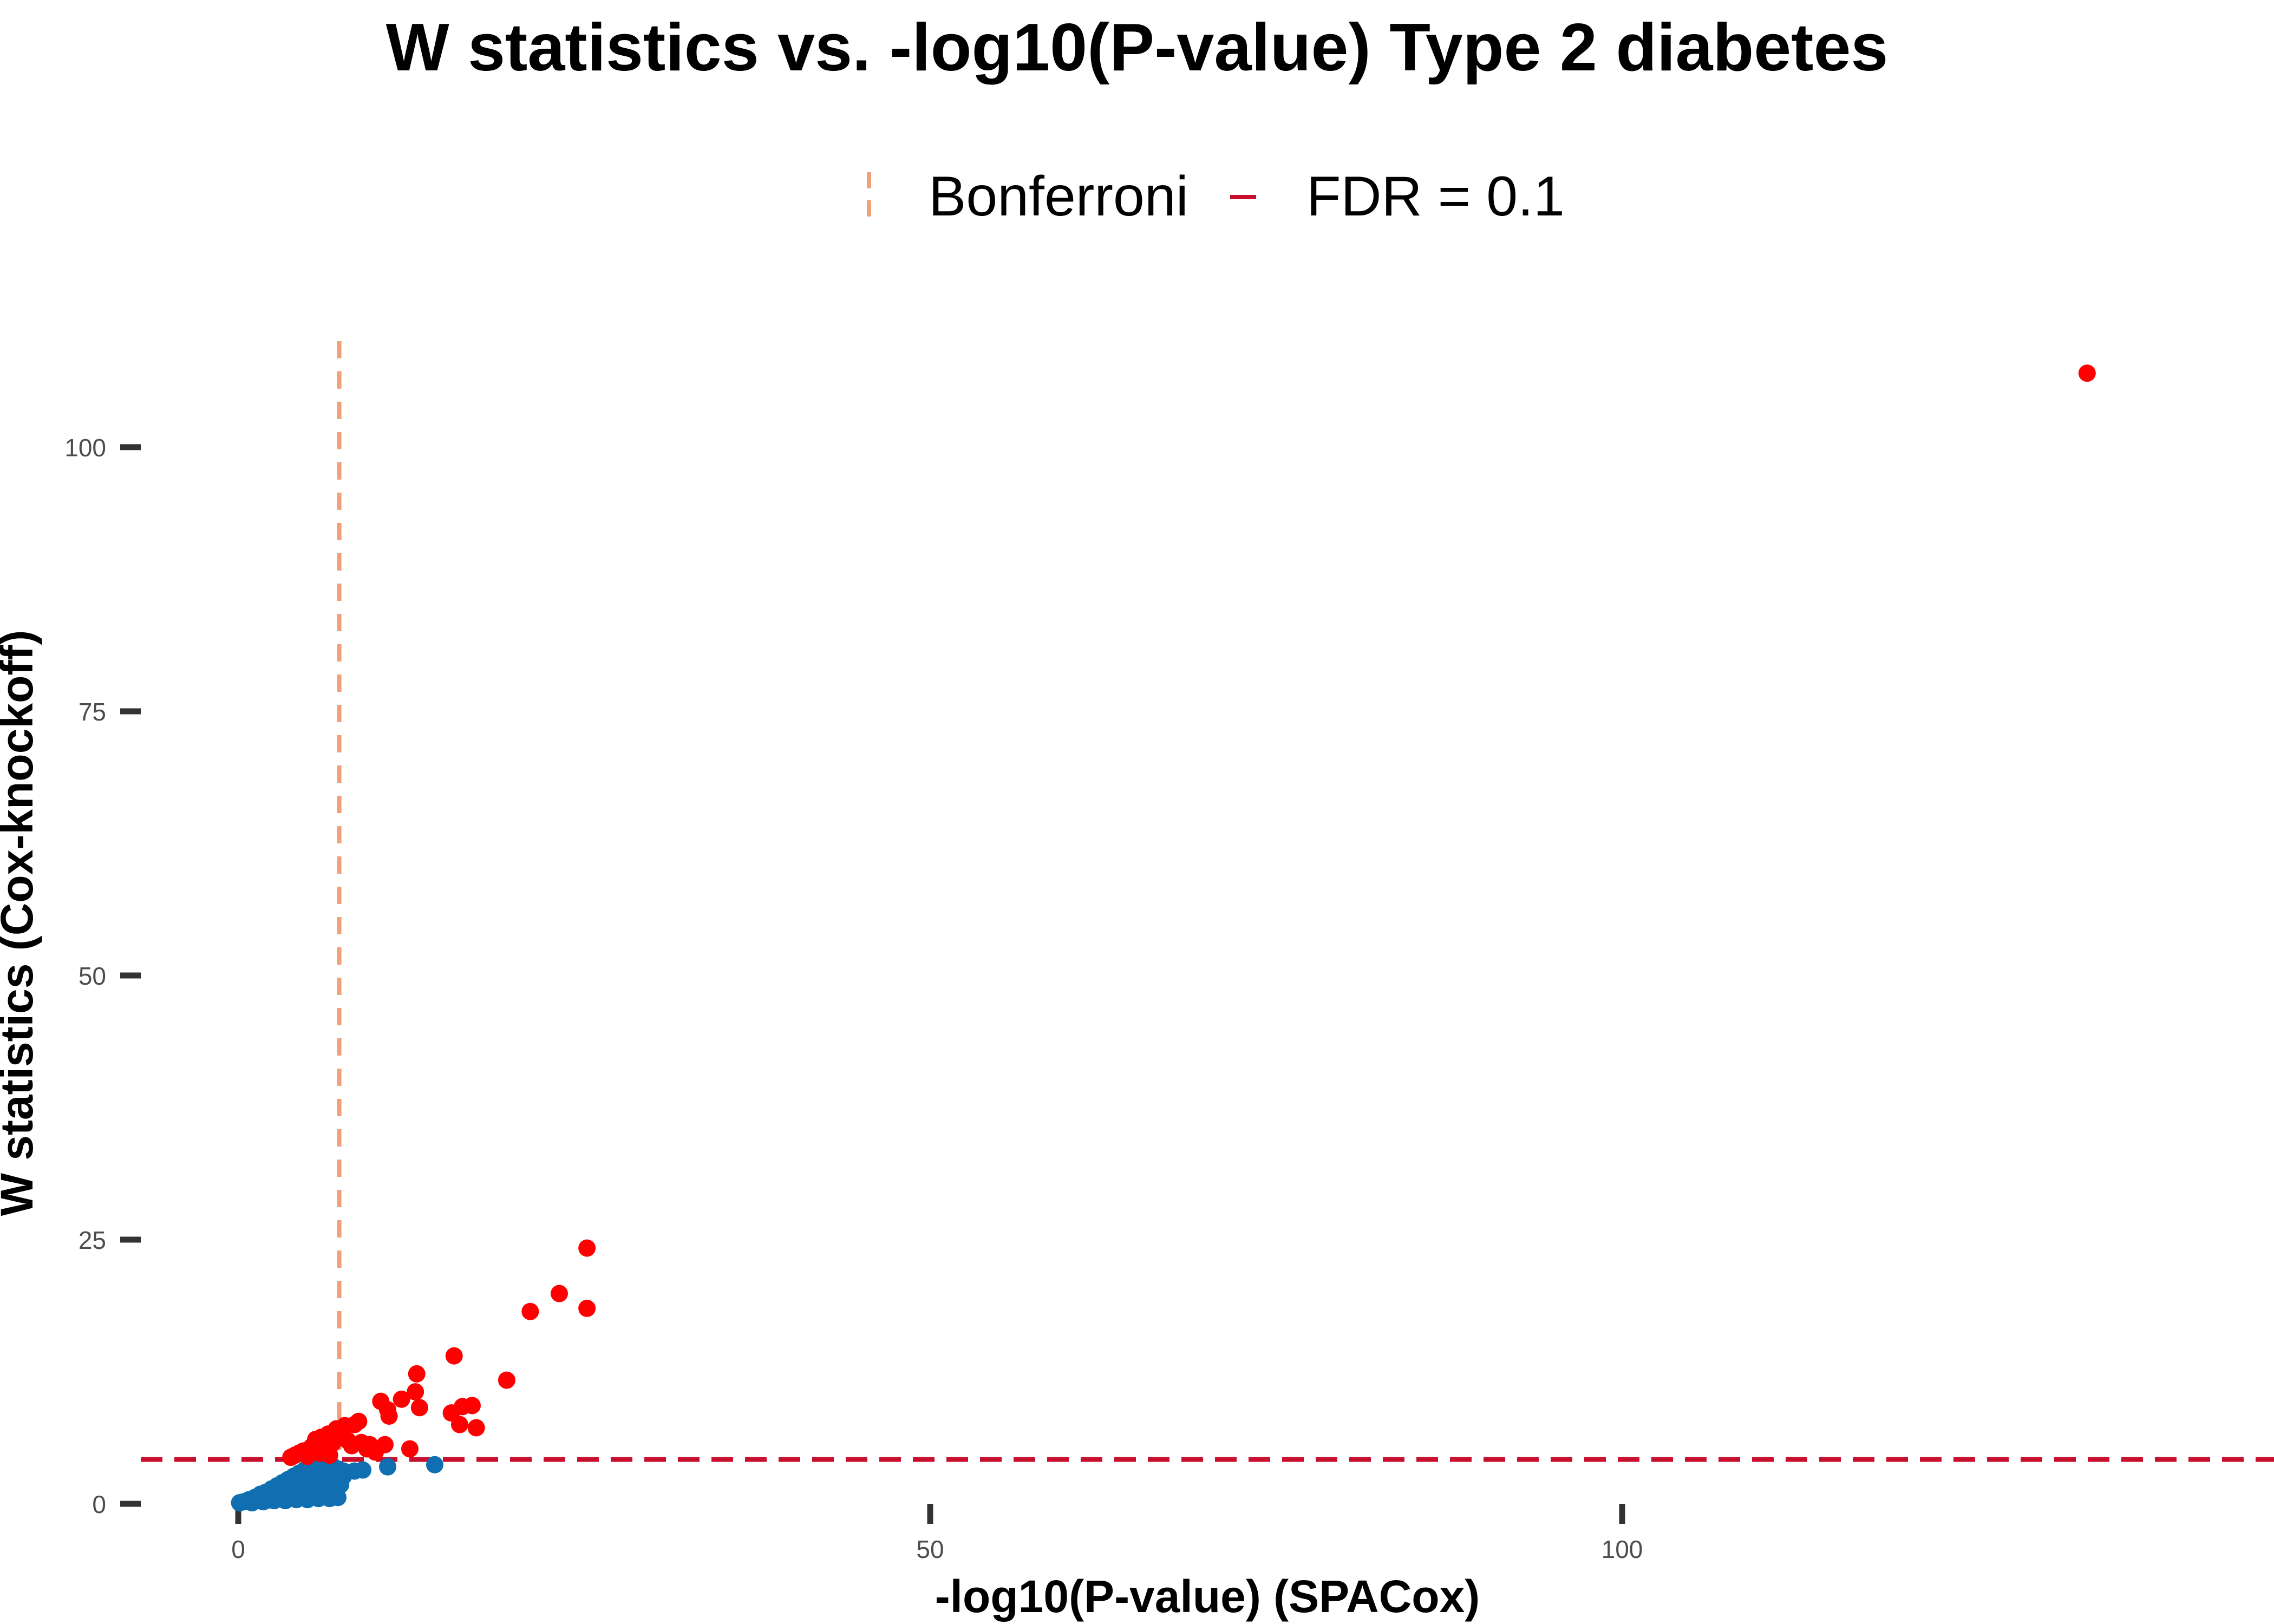 Image resolution: width=2274 pixels, height=1624 pixels. I want to click on y-tick-label: 75, so click(93, 712).